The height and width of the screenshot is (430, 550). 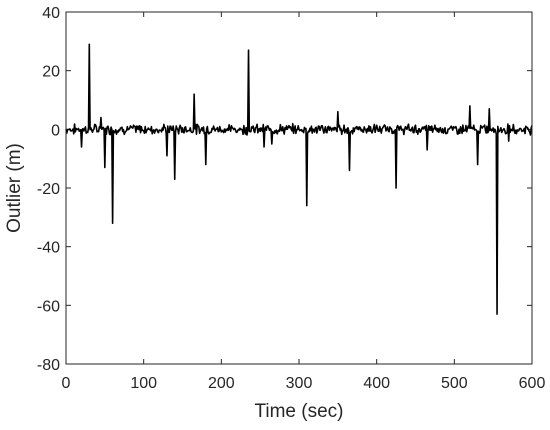 What do you see at coordinates (14, 188) in the screenshot?
I see `y-axis-label: Outlier (m)` at bounding box center [14, 188].